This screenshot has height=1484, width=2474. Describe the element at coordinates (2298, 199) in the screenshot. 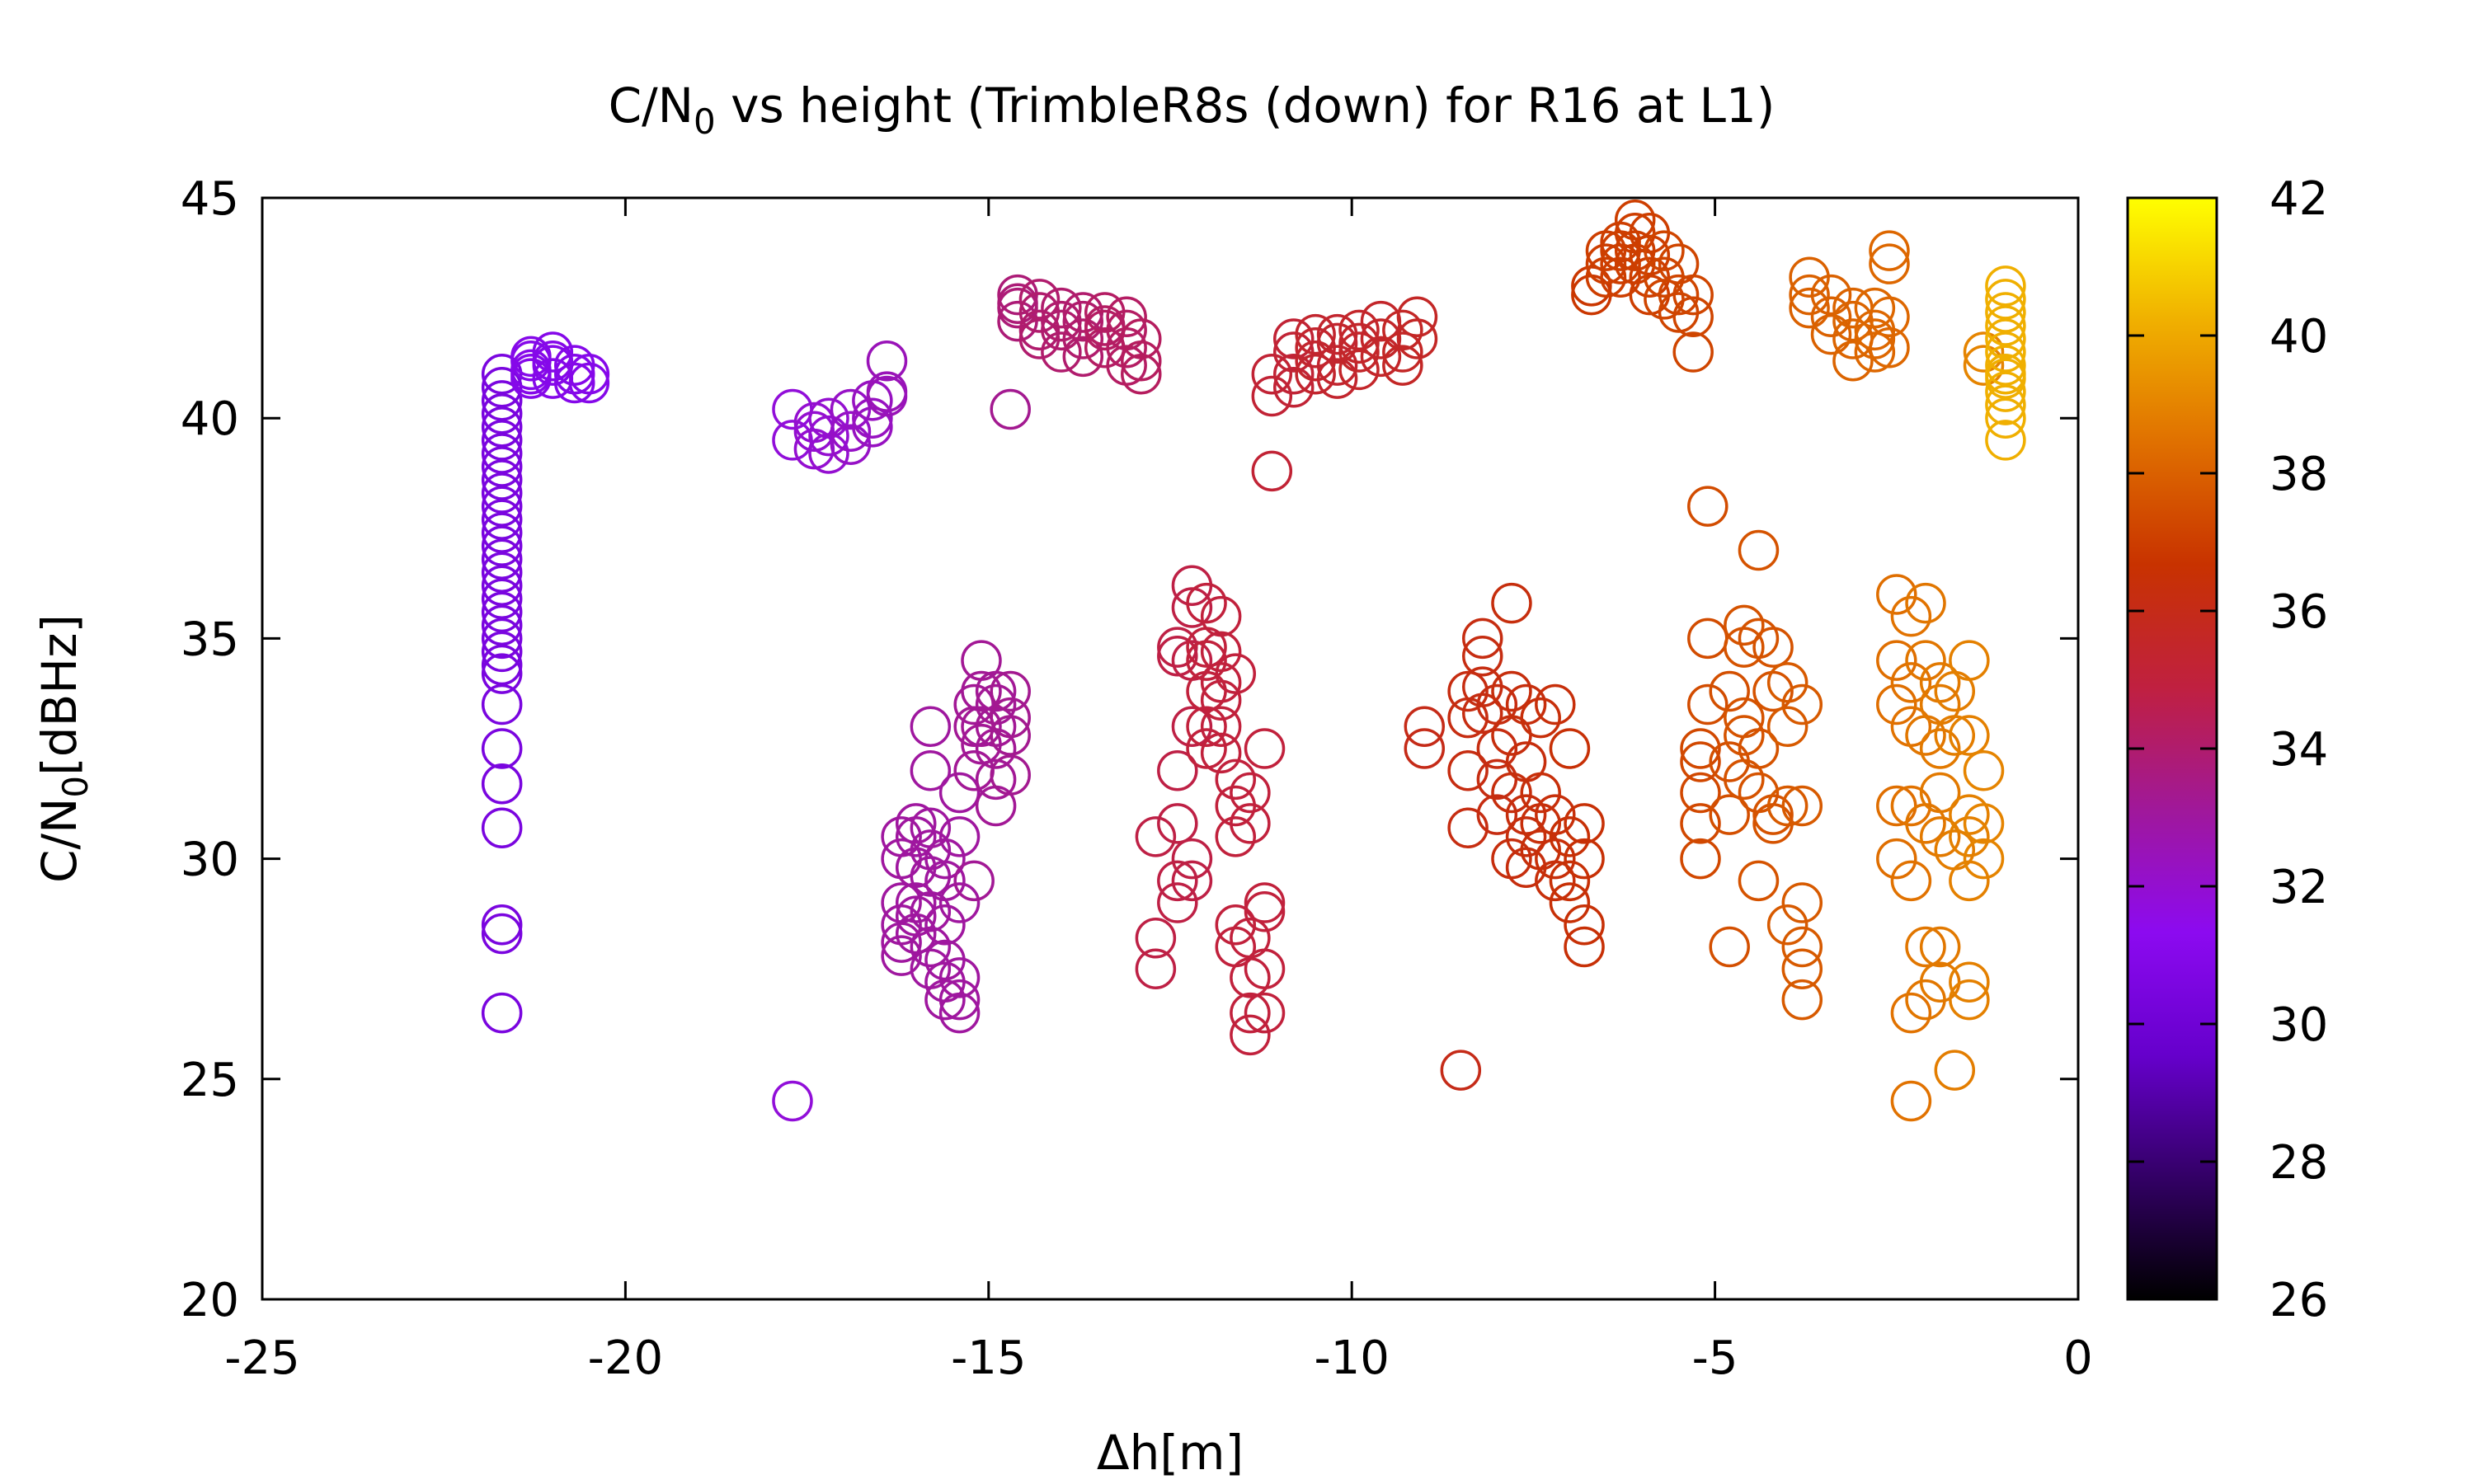

I see `colorbar-tick-label: 42` at that location.